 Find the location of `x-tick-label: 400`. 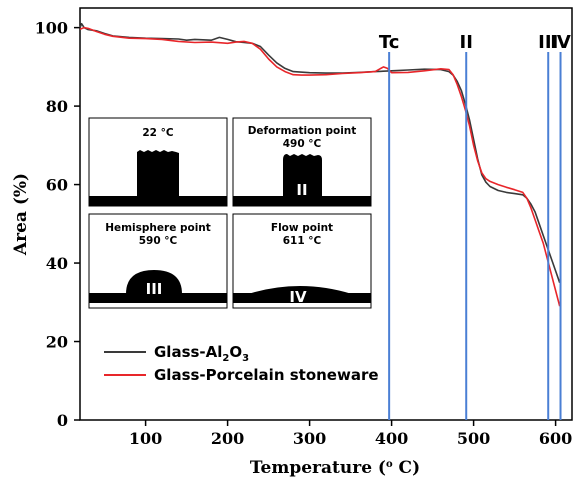

x-tick-label: 400 is located at coordinates (391, 438).